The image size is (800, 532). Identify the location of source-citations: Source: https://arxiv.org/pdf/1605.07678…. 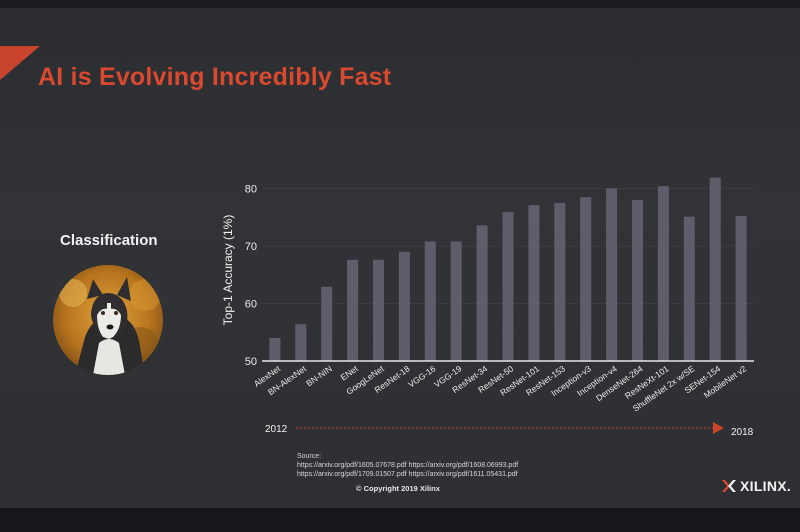
(407, 465).